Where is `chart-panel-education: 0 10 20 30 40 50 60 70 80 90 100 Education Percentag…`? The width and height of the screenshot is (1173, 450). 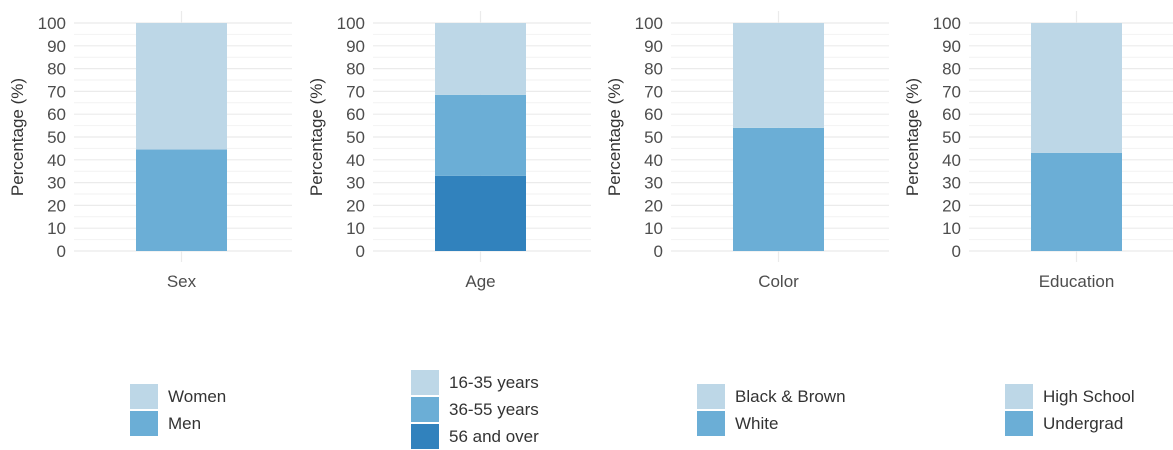 chart-panel-education: 0 10 20 30 40 50 60 70 80 90 100 Education Percentag… is located at coordinates (1038, 151).